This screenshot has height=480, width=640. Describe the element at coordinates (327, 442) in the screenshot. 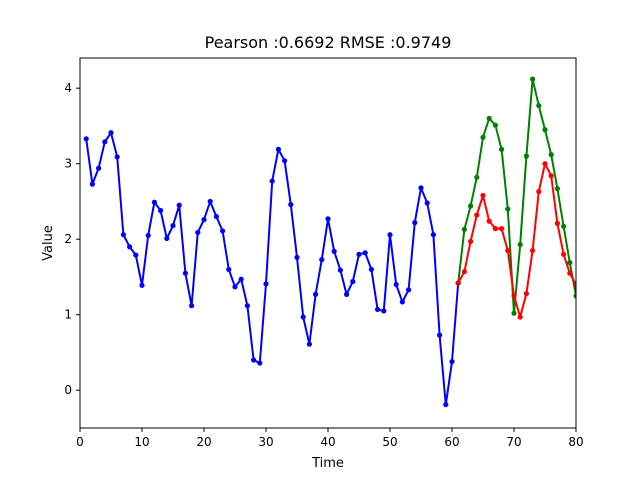

I see `x-tick-label: 40` at that location.